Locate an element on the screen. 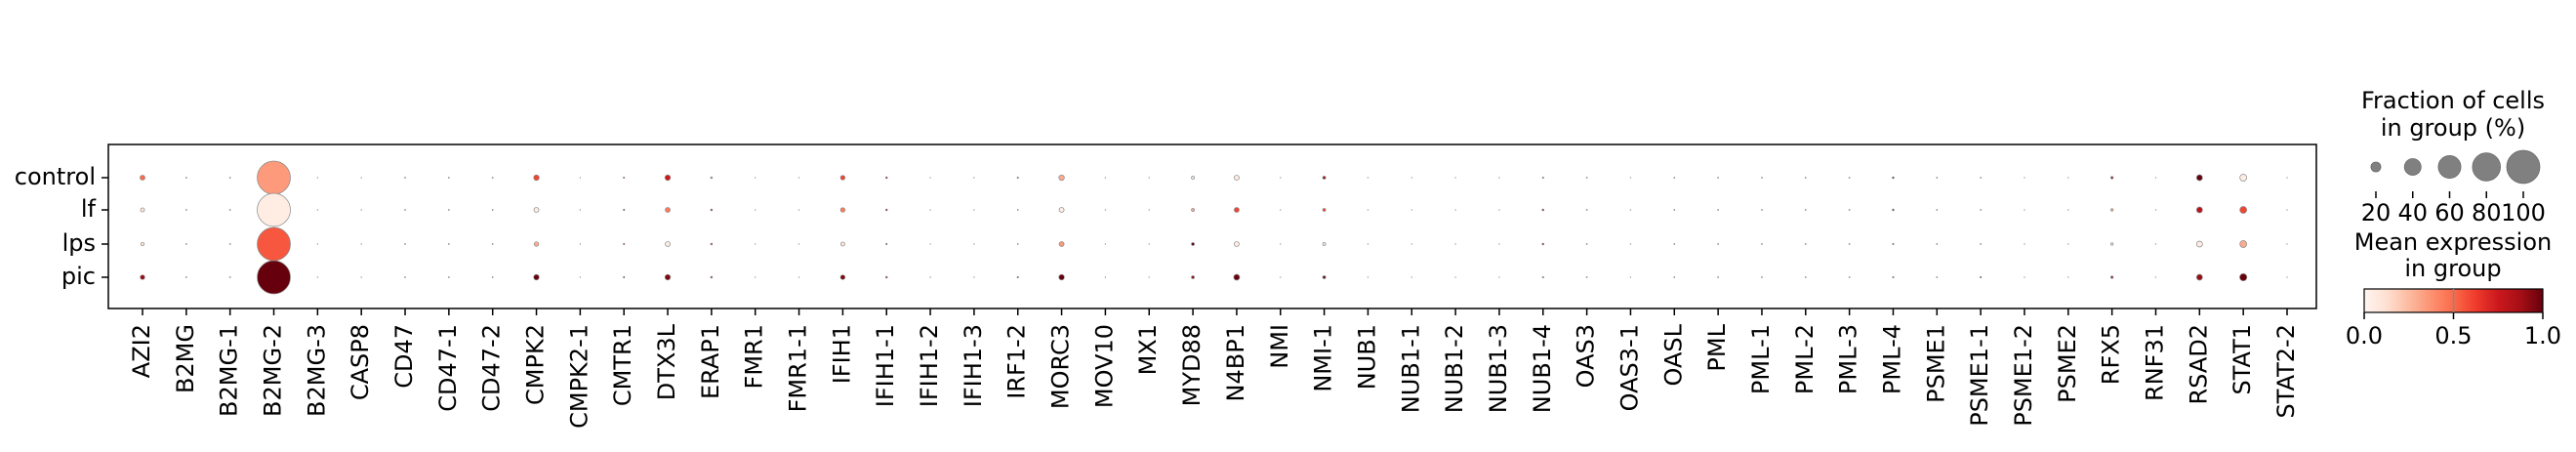 This screenshot has width=2576, height=452. size-legend-title: in group (%) is located at coordinates (2453, 128).